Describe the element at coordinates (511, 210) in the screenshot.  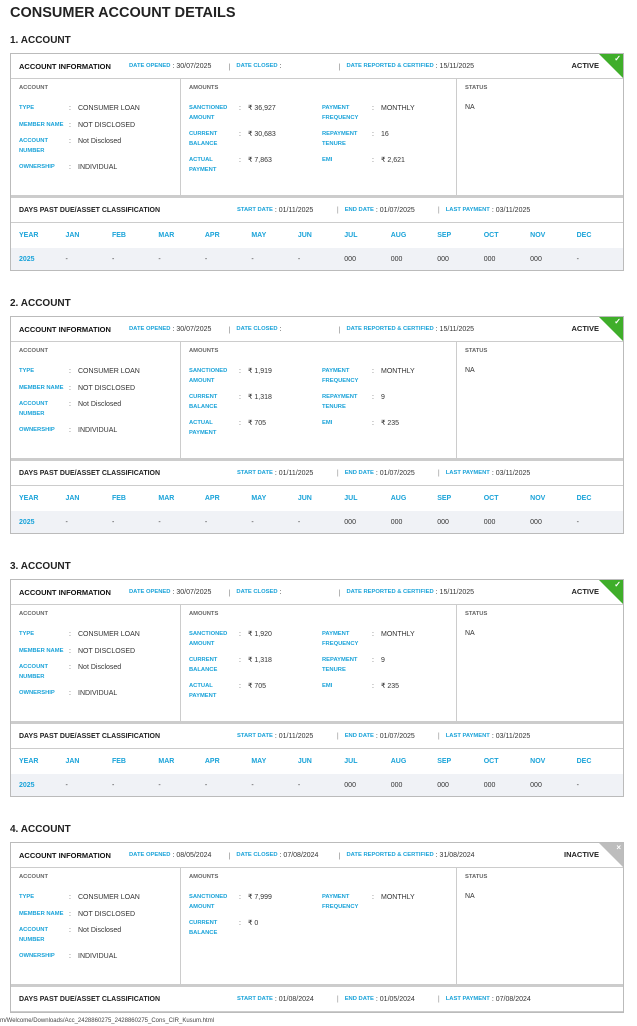
I see `last-payment-value: : 03/11/2025` at that location.